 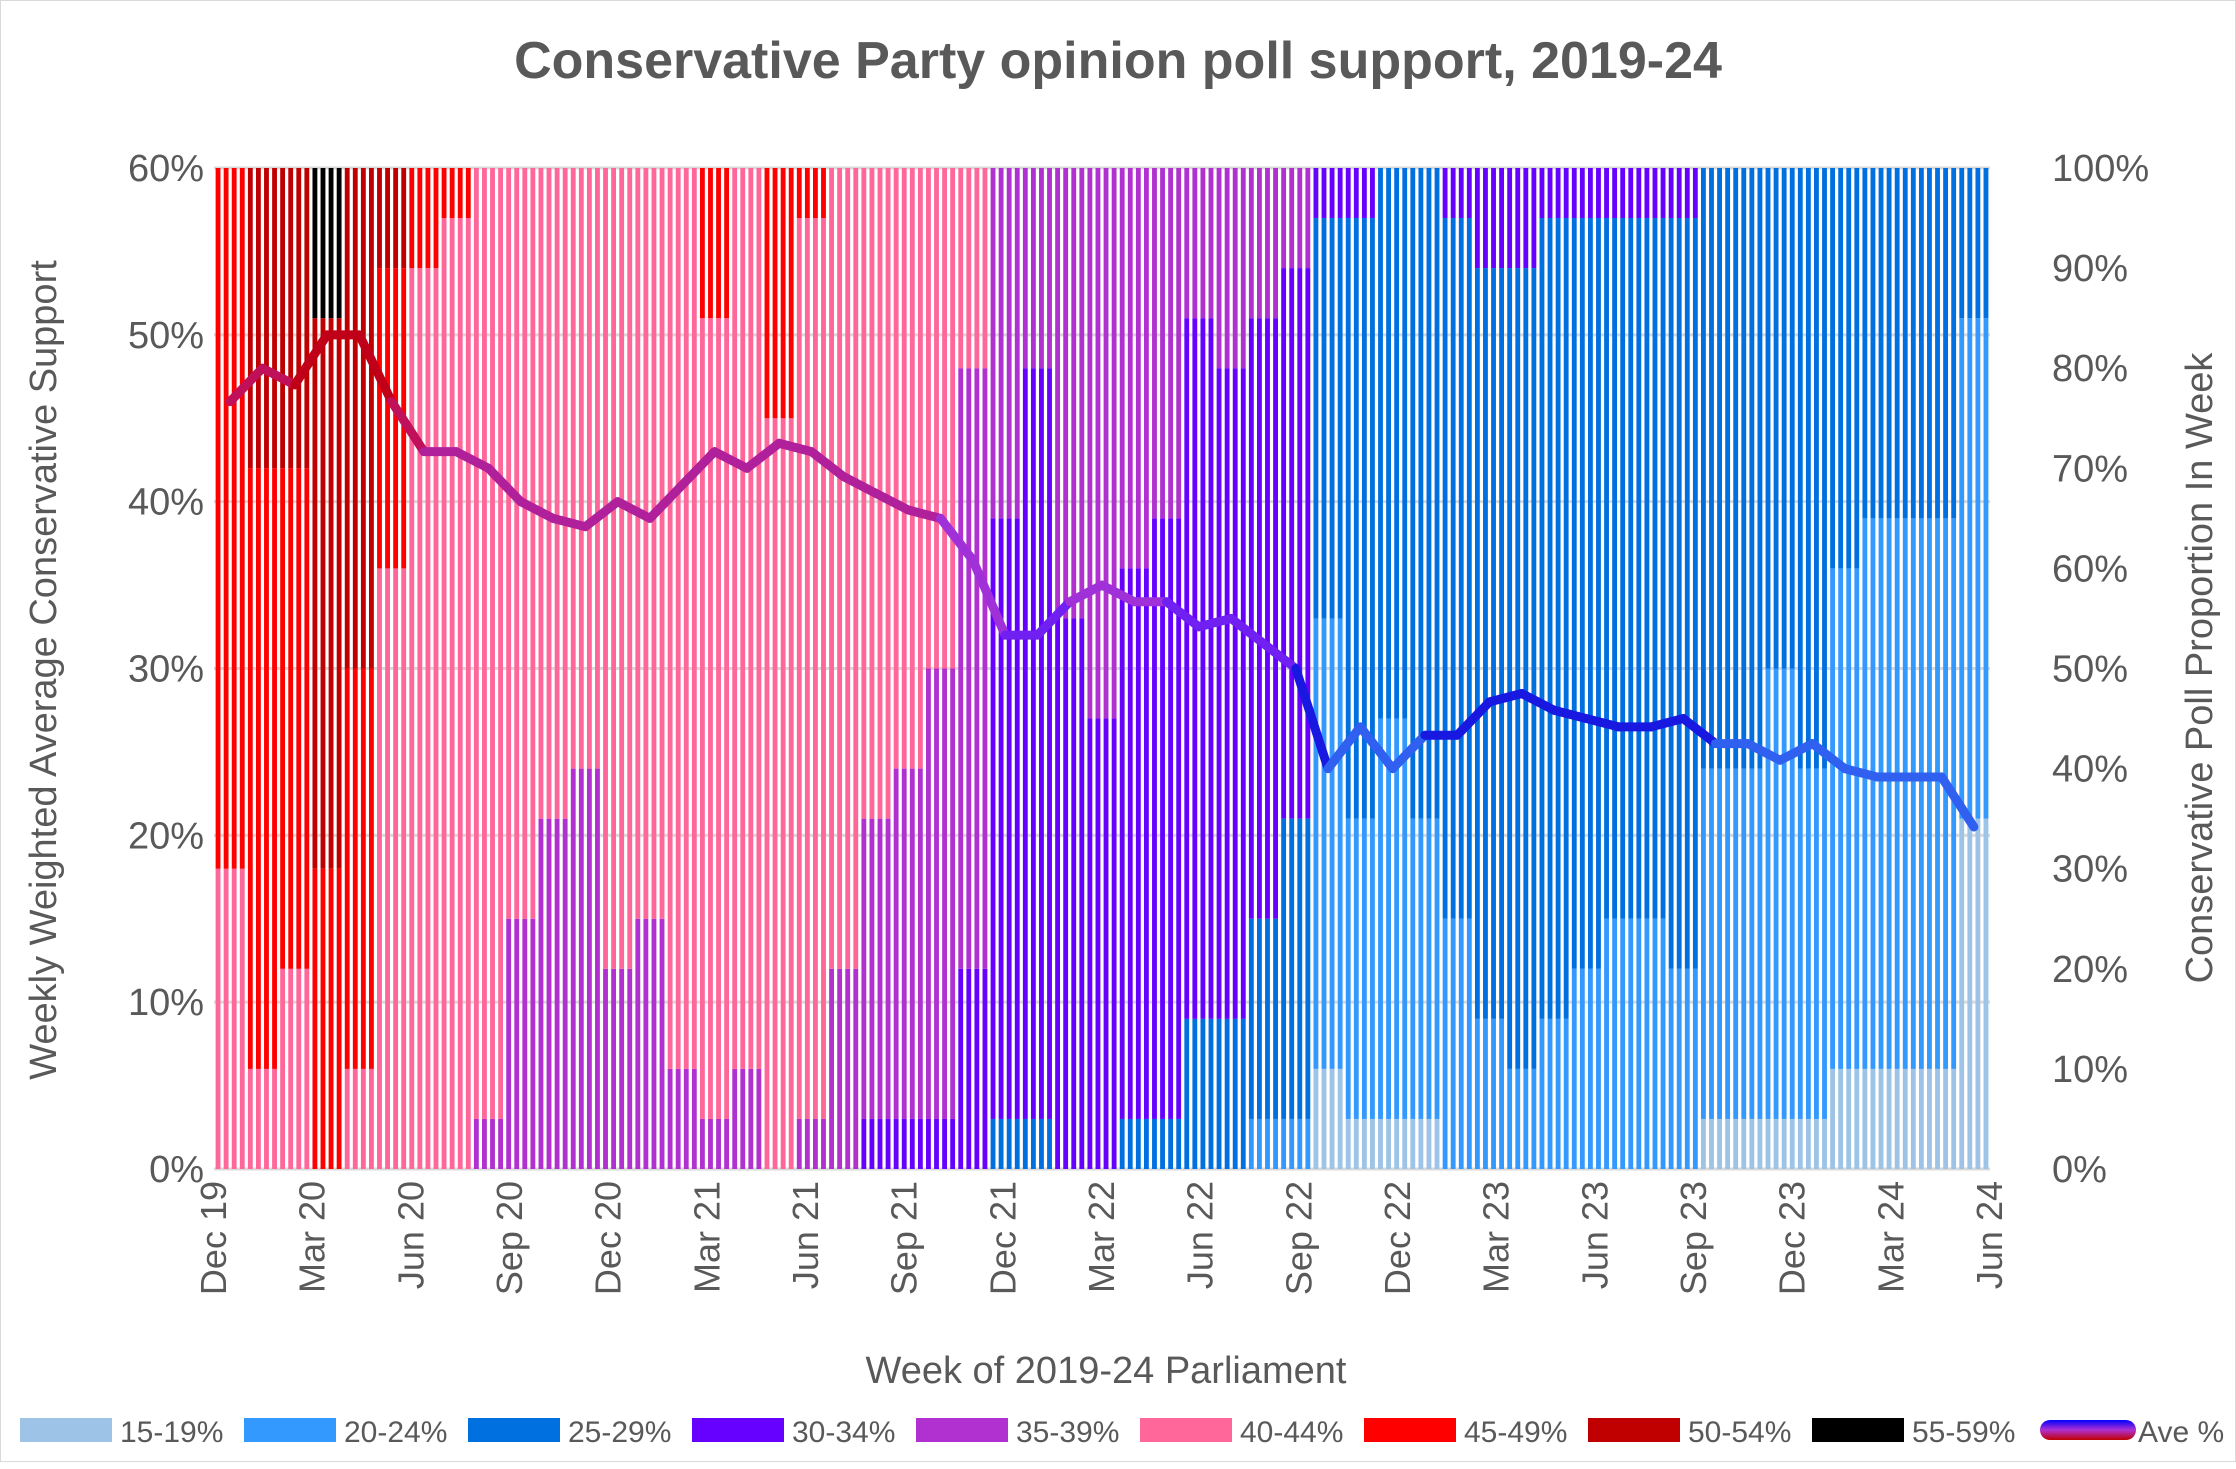 What do you see at coordinates (166, 670) in the screenshot?
I see `y-tick-label: 30%` at bounding box center [166, 670].